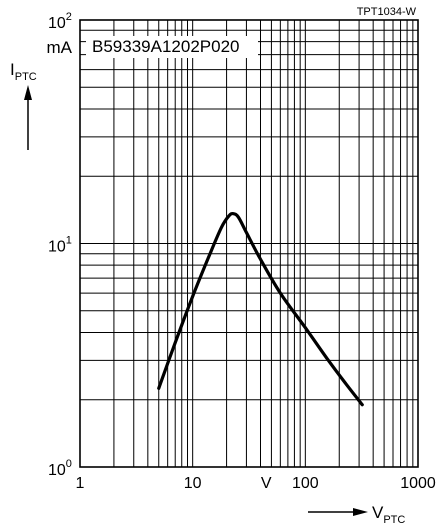 The height and width of the screenshot is (526, 443). I want to click on x-axis-label: VPTC, so click(388, 514).